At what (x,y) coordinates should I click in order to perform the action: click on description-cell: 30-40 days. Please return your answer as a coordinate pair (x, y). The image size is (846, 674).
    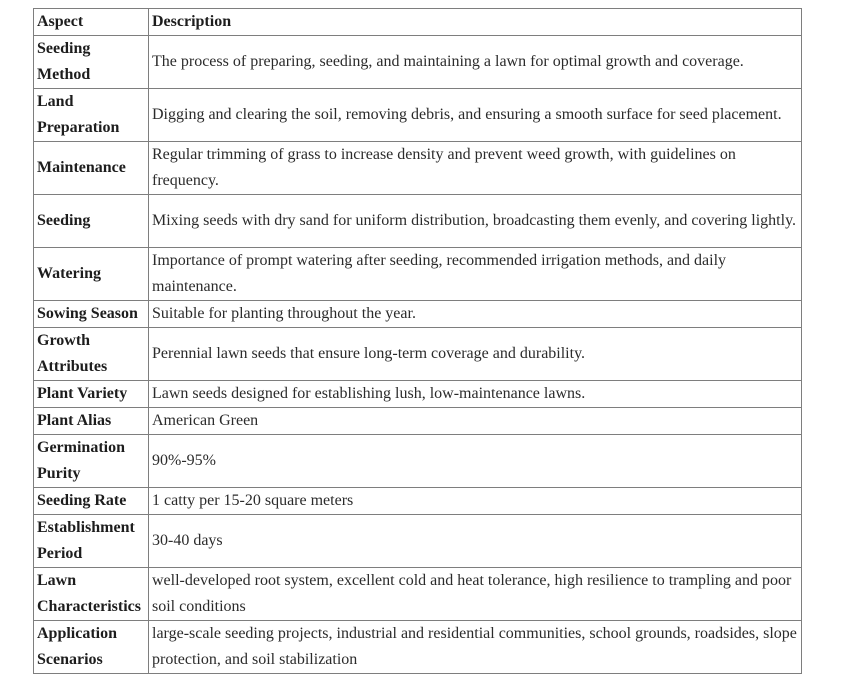
    Looking at the image, I should click on (475, 541).